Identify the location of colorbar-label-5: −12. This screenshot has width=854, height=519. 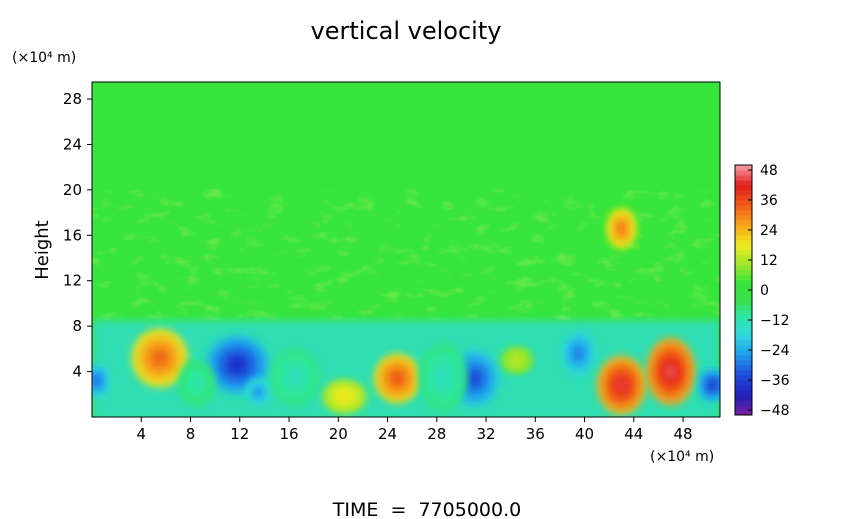
(775, 321).